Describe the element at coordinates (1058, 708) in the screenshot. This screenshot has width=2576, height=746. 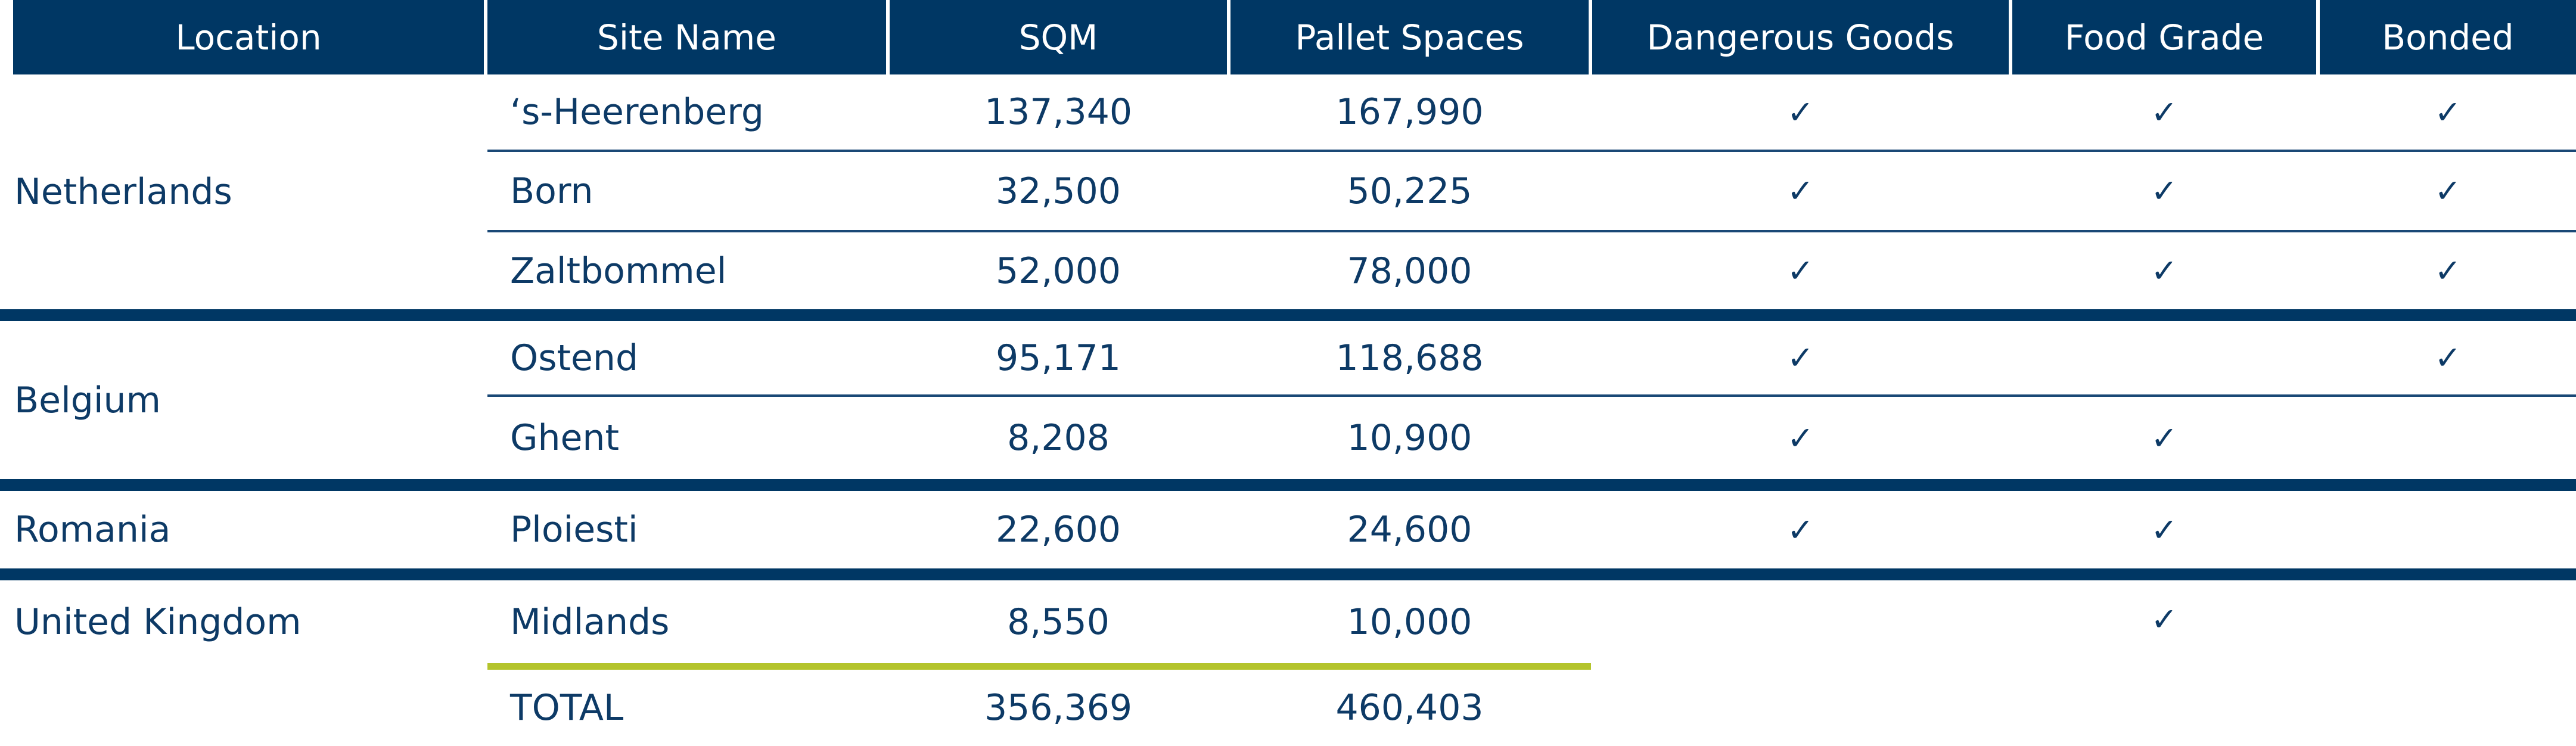
I see `total-sqm: 356,369` at that location.